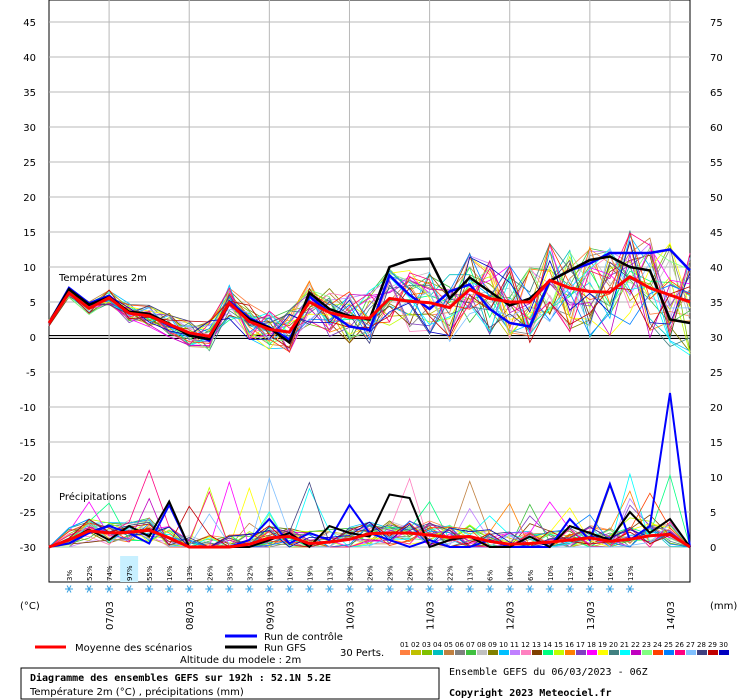  Describe the element at coordinates (470, 645) in the screenshot. I see `pert-number: 07` at that location.